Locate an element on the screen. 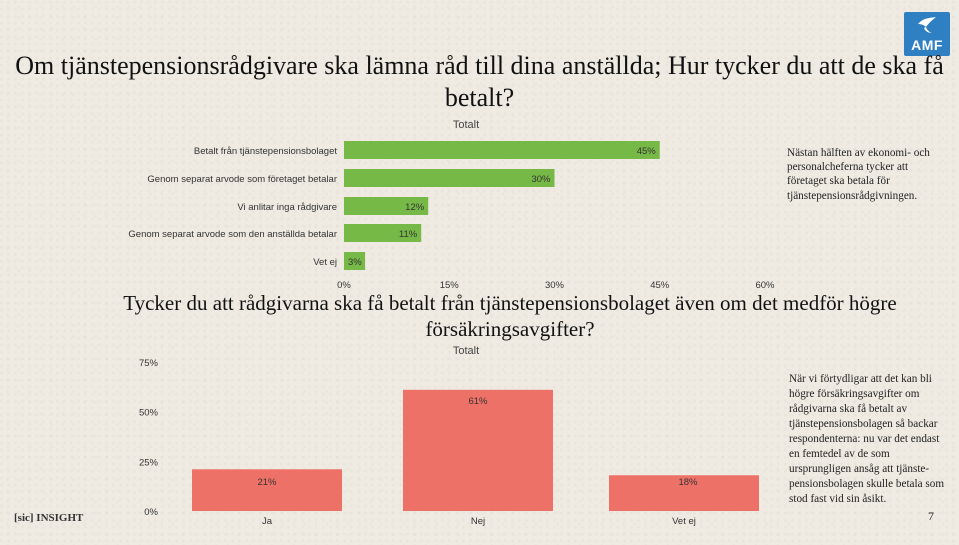 The image size is (959, 545). chart1-tick-label: 15% is located at coordinates (450, 285).